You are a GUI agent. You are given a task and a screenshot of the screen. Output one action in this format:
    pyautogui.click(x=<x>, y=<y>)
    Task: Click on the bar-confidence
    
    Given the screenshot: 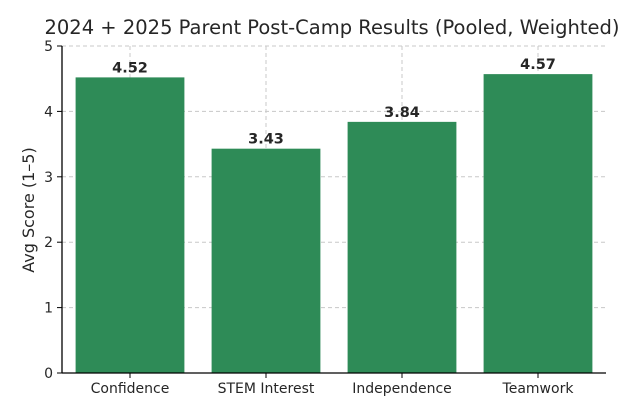 What is the action you would take?
    pyautogui.click(x=130, y=225)
    